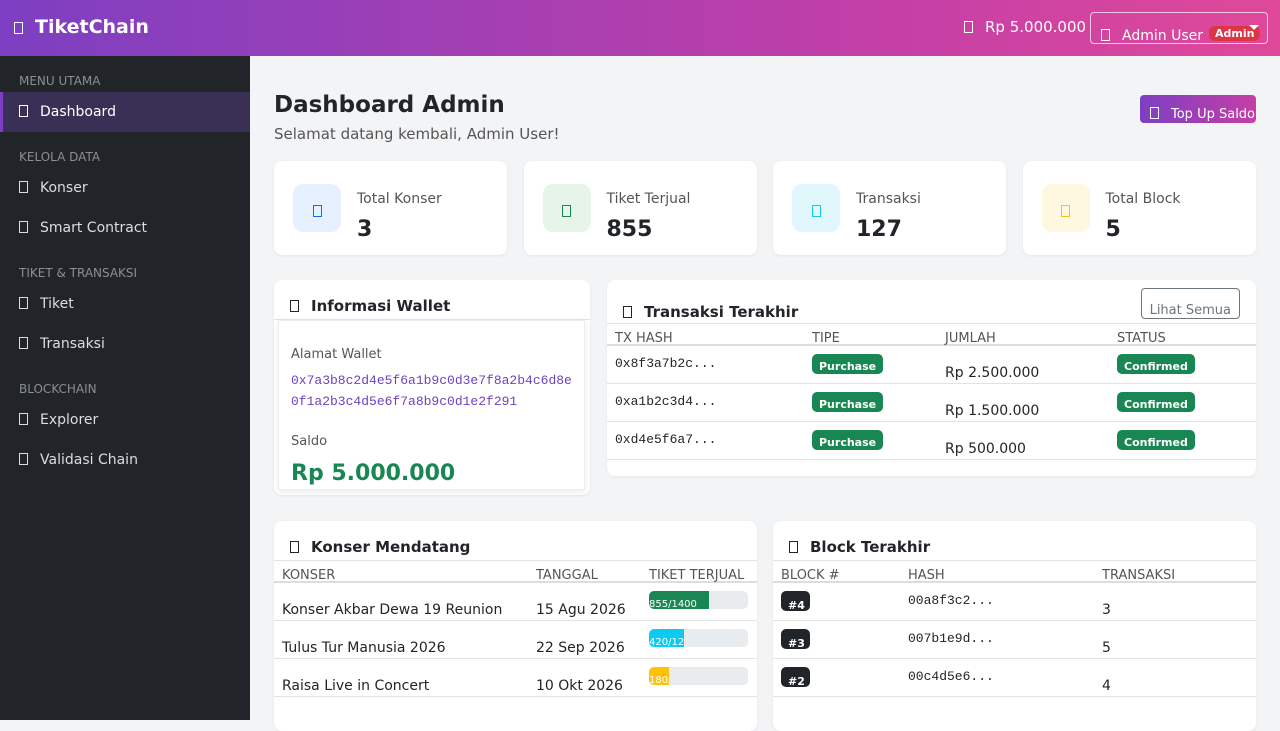 The width and height of the screenshot is (1280, 731). I want to click on nav-item: Smart Contract, so click(125, 228).